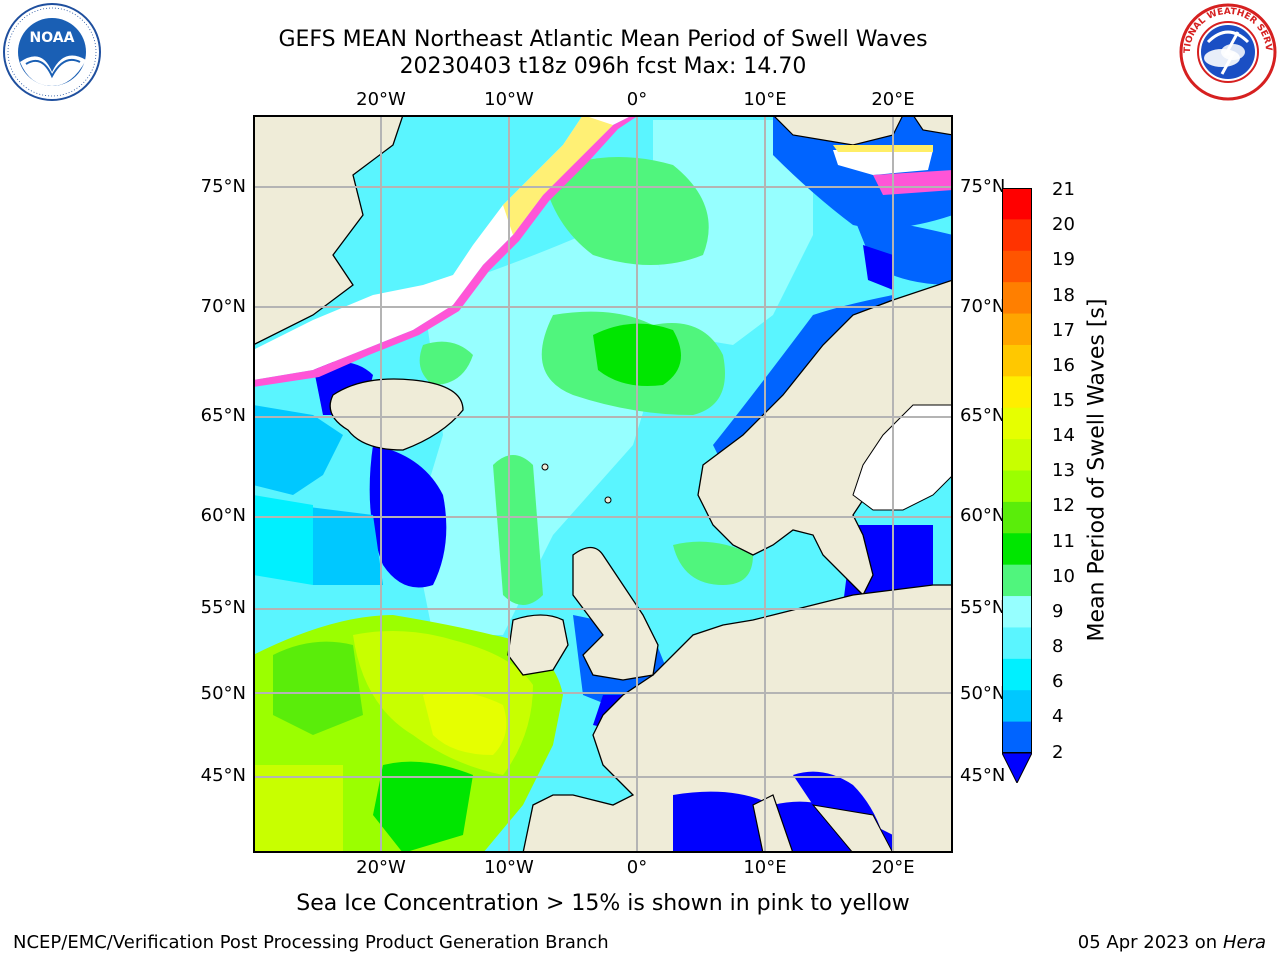 The width and height of the screenshot is (1280, 960). I want to click on colorbar, so click(1017, 485).